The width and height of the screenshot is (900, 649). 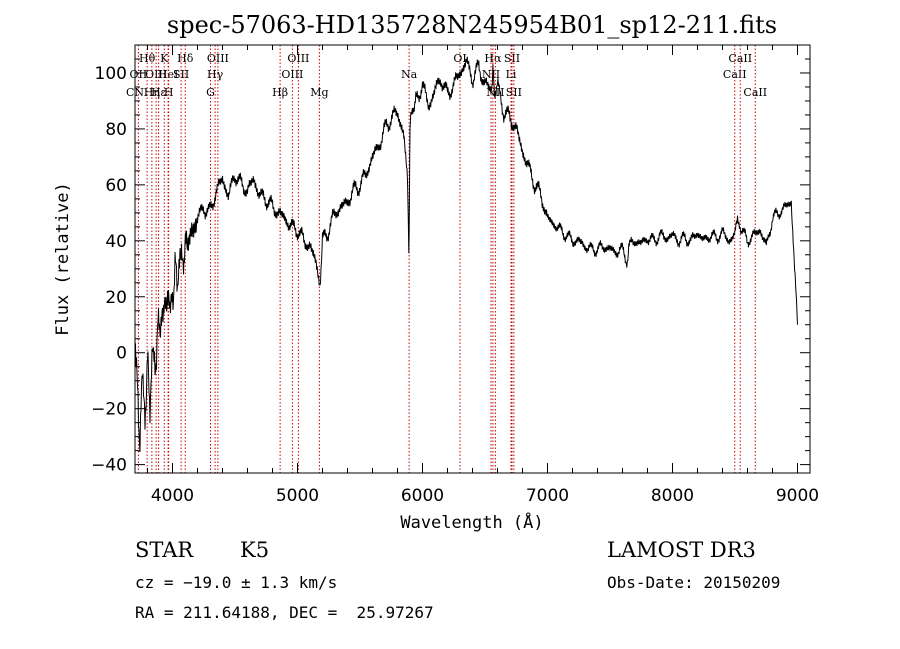 I want to click on line-label-4: Hε, so click(x=159, y=92).